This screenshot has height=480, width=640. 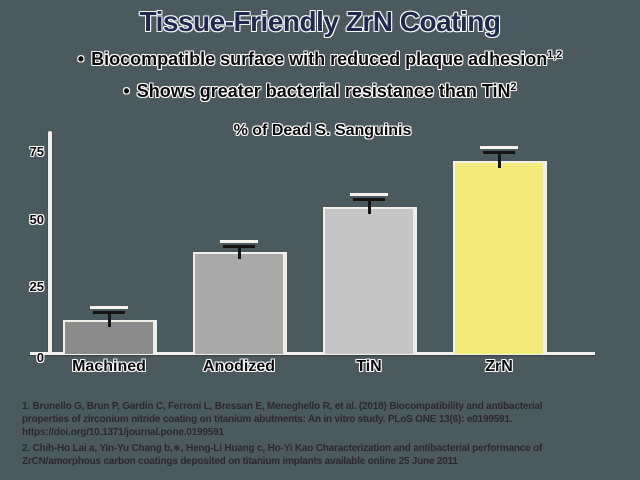 I want to click on bullet-1-superscript: 1,2, so click(x=555, y=55).